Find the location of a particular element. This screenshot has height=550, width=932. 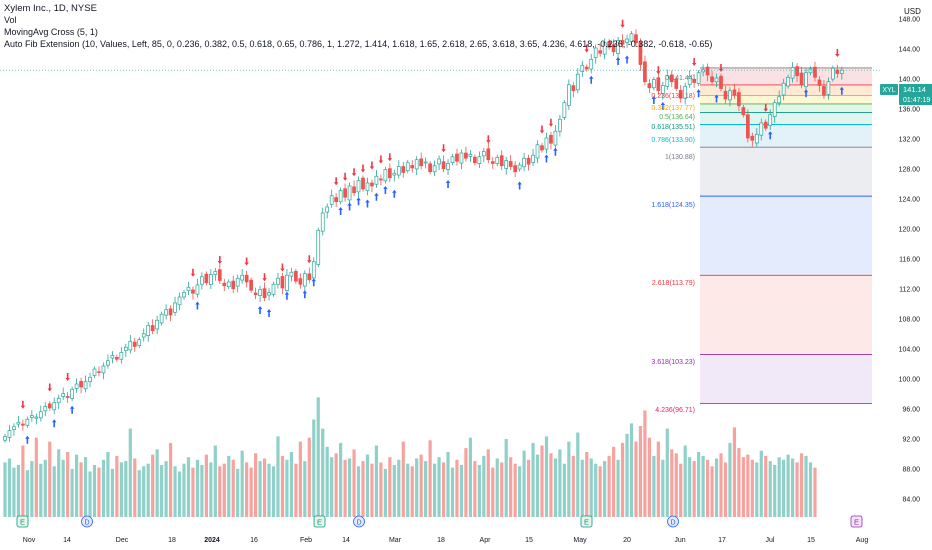

svg-text: E is located at coordinates (319, 522).